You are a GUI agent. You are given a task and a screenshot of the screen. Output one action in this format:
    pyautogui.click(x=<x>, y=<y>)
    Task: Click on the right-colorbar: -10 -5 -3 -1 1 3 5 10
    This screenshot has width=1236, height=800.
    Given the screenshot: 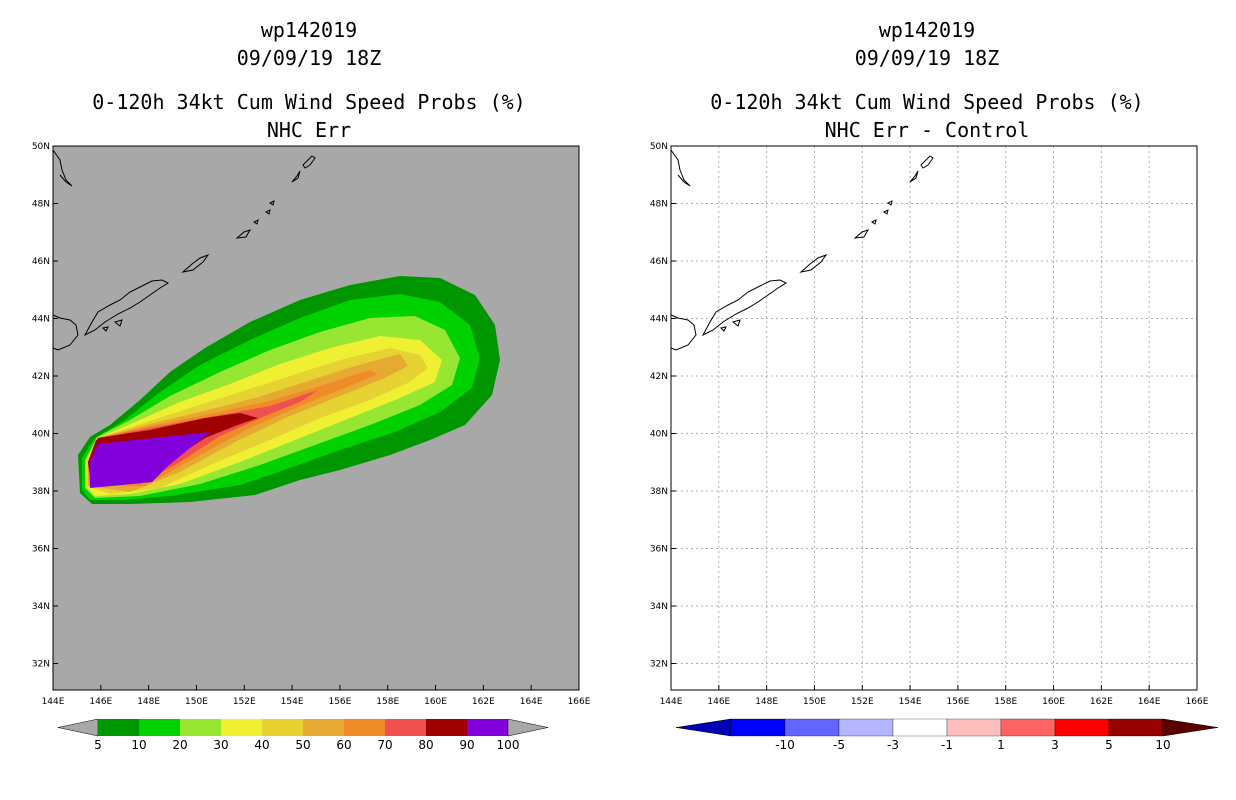 What is the action you would take?
    pyautogui.click(x=947, y=735)
    